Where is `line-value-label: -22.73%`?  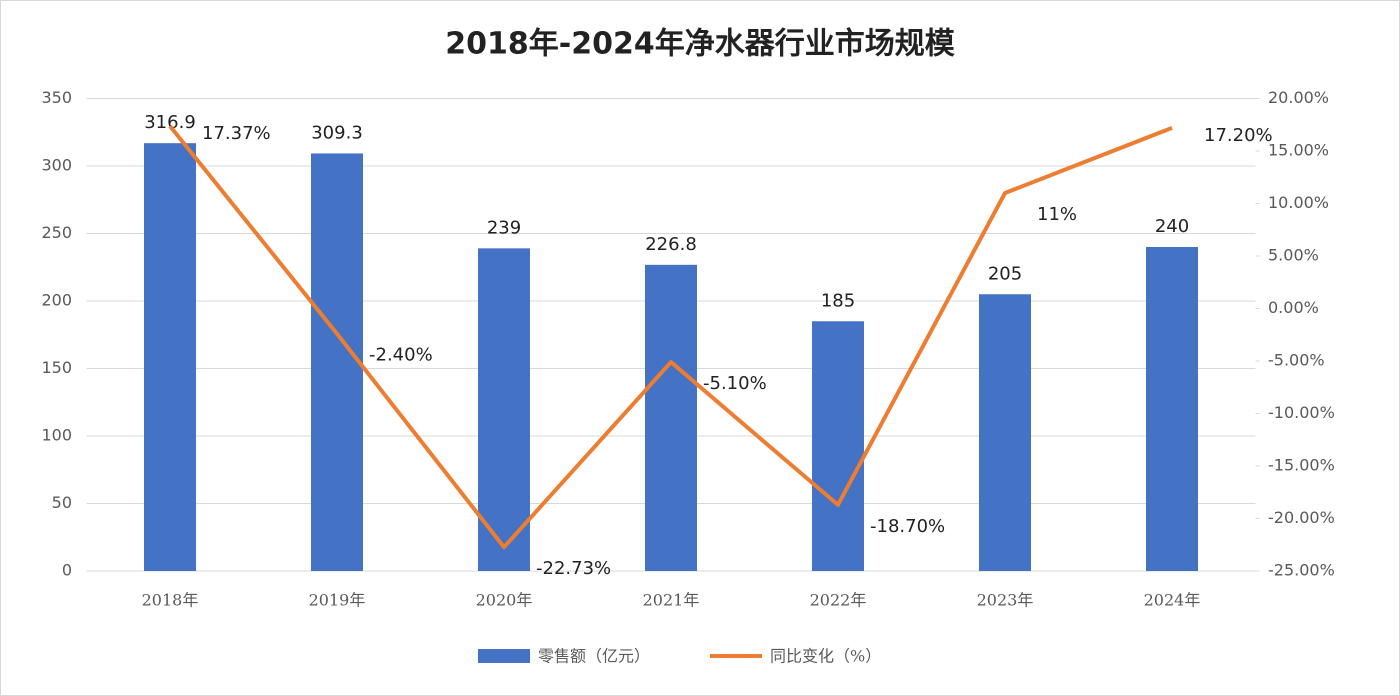 line-value-label: -22.73% is located at coordinates (573, 568).